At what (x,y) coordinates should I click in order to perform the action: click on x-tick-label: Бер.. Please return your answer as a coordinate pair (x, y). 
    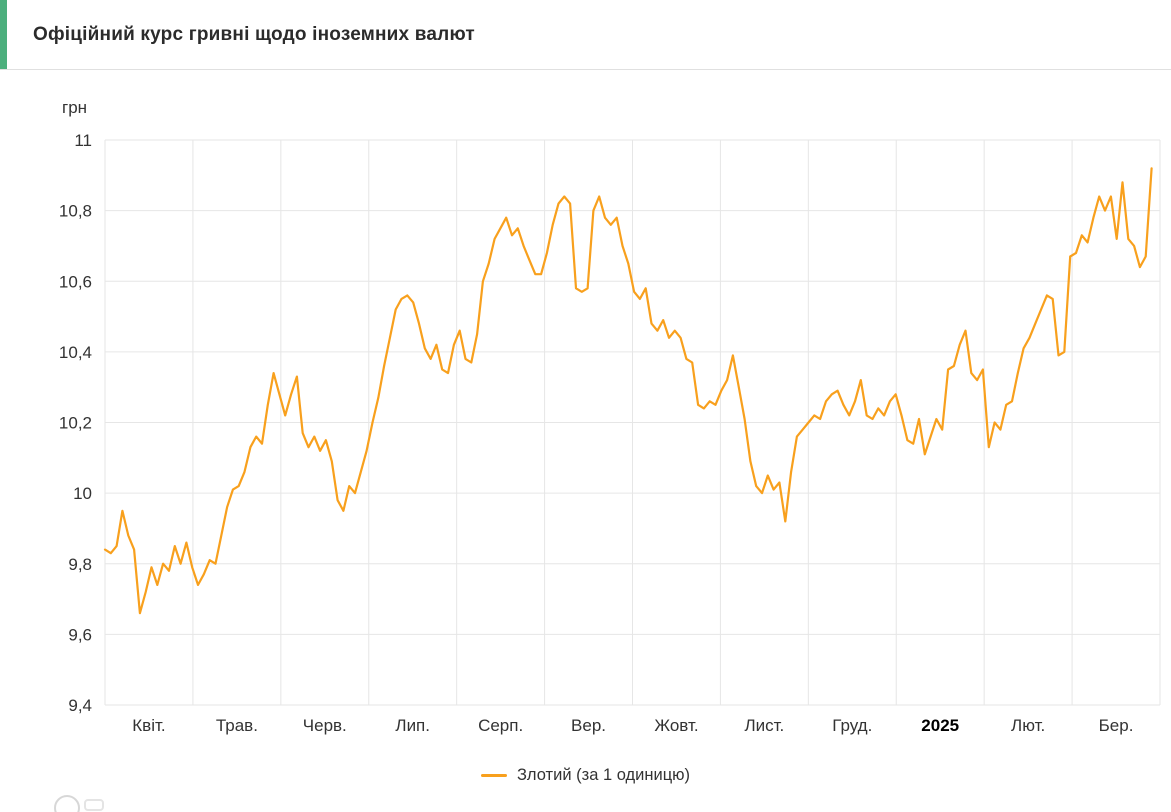
    Looking at the image, I should click on (1116, 725).